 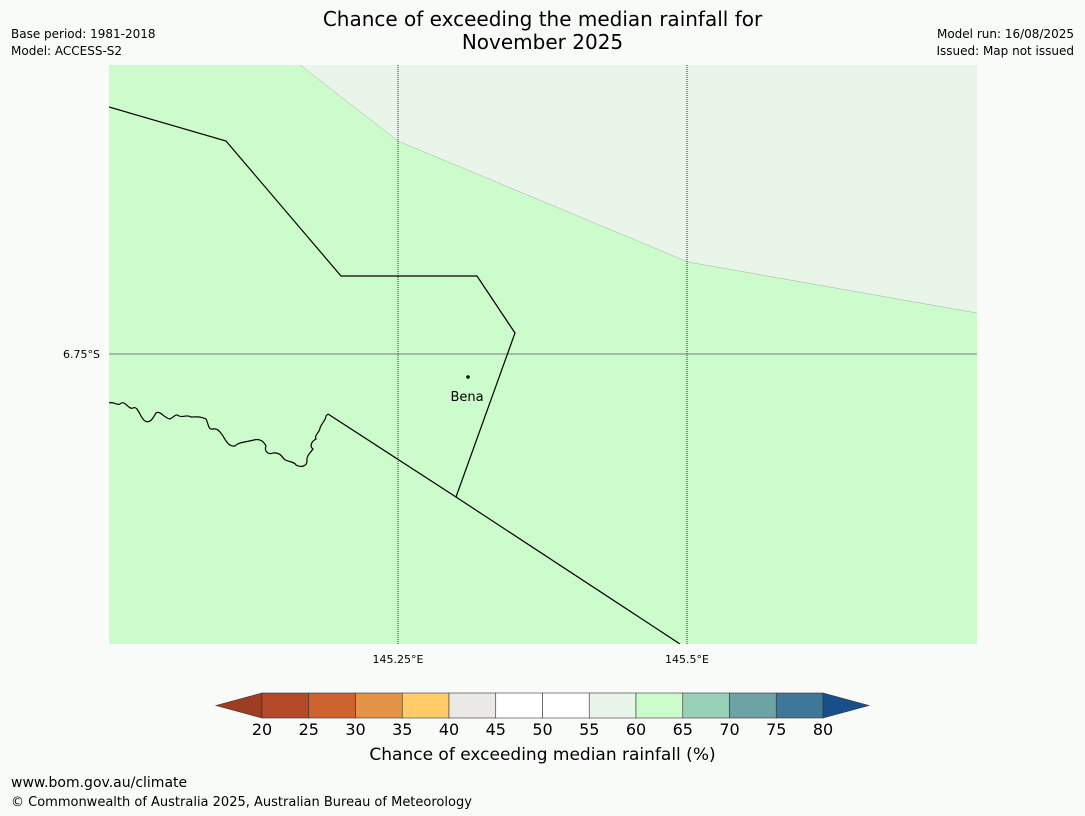 I want to click on colorbar-ticks: 20 25 30 35 40 45 50 55 60 65 70 75 80, so click(x=542, y=730).